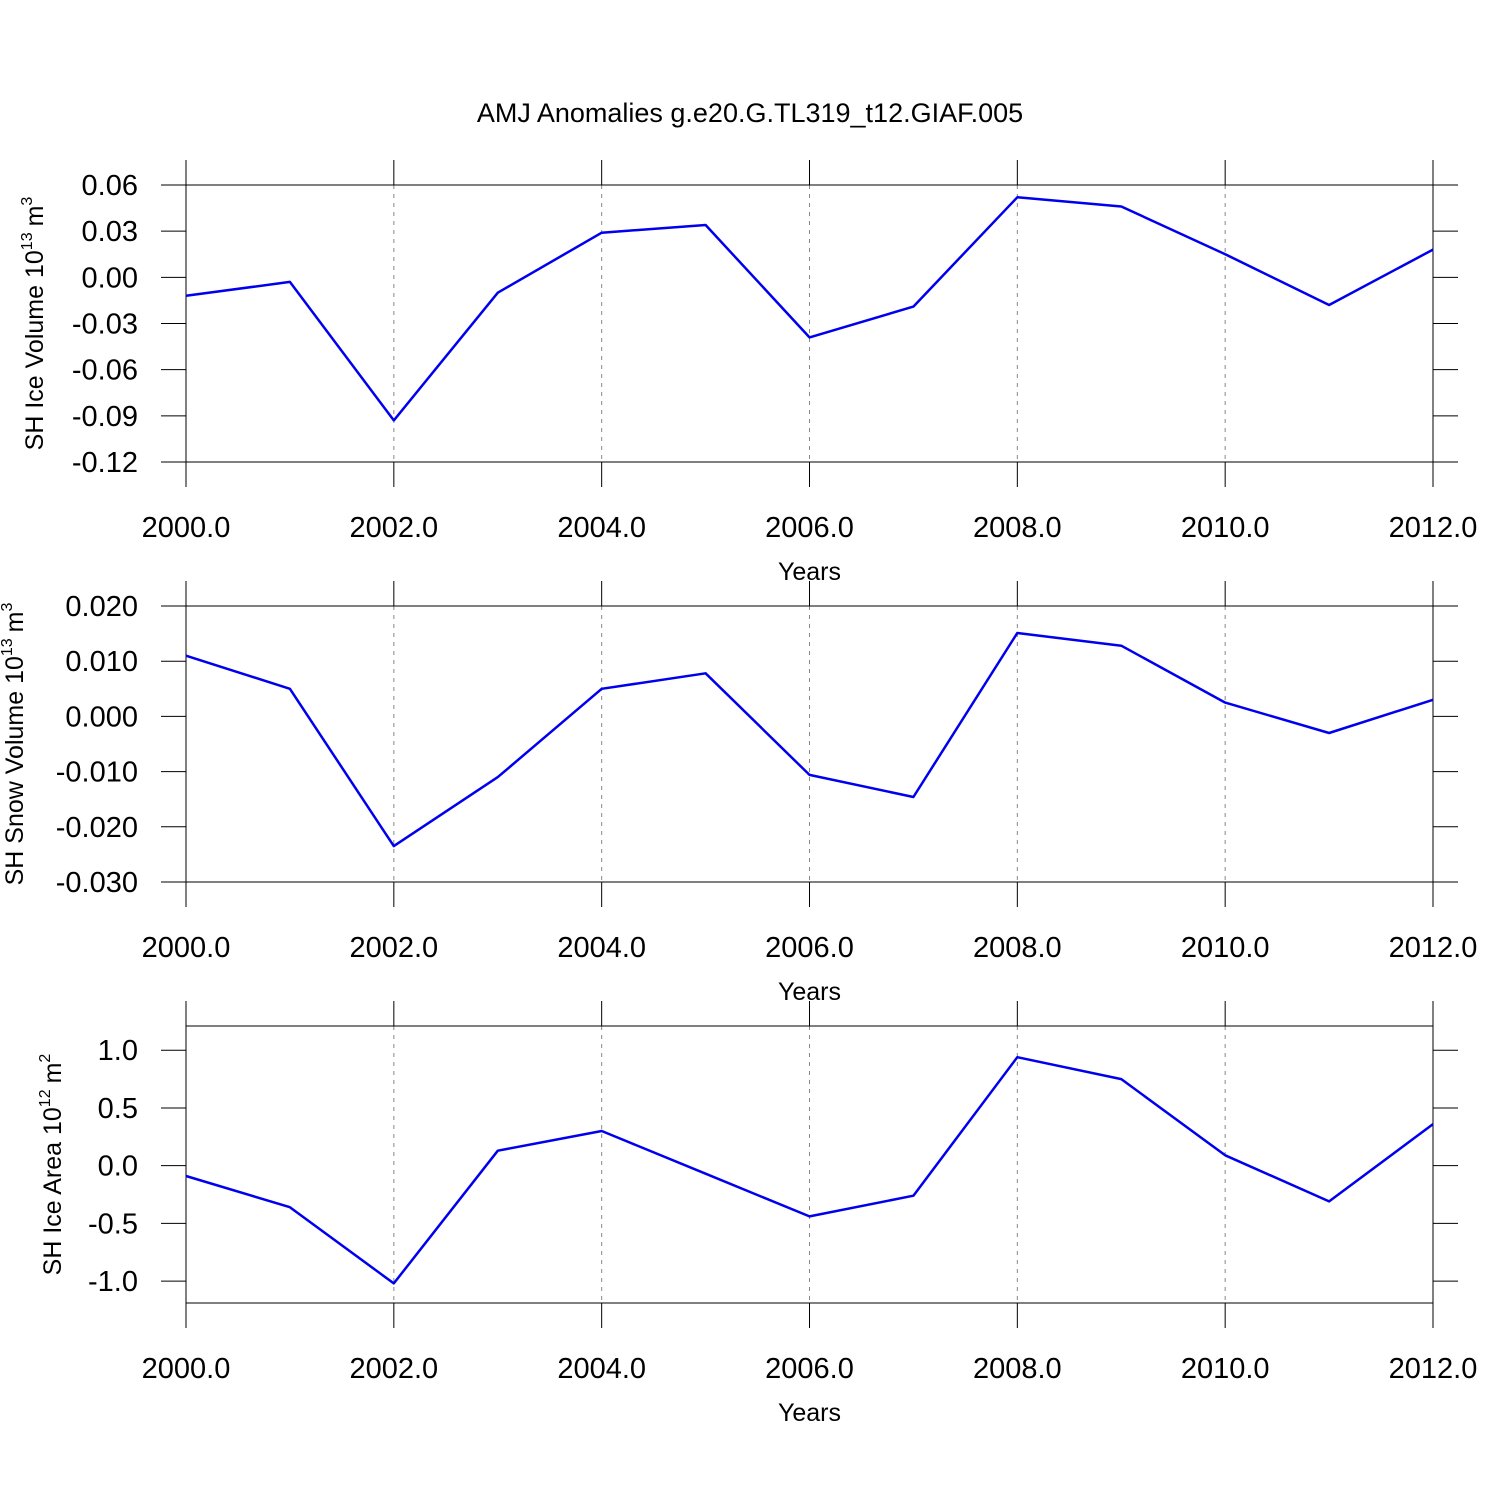 This screenshot has width=1500, height=1500. What do you see at coordinates (105, 463) in the screenshot?
I see `y-tick-label: -0.12` at bounding box center [105, 463].